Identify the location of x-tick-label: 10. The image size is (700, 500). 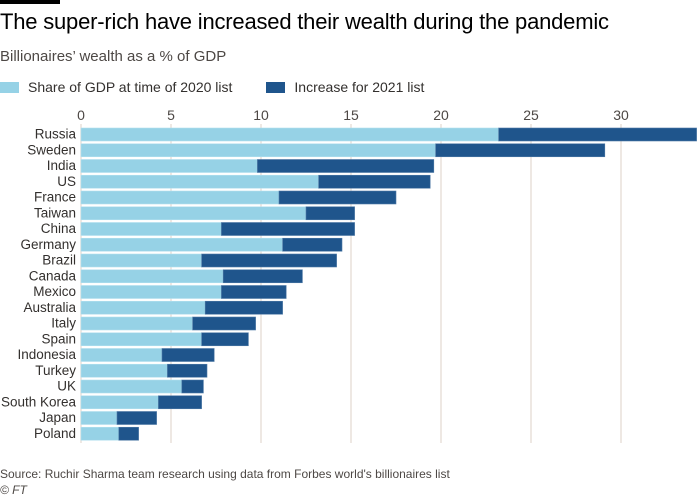
(261, 115).